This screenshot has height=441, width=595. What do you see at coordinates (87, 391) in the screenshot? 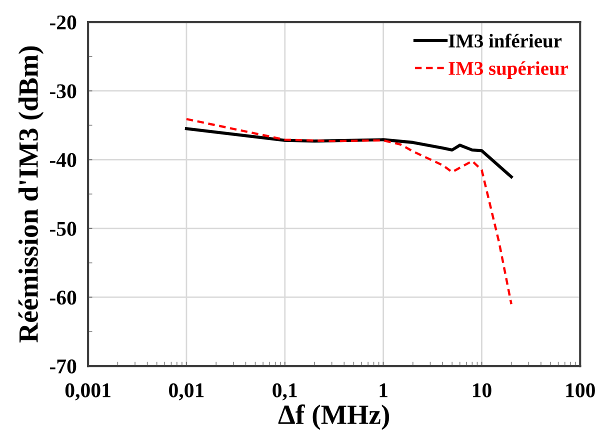
I see `x-tick-label: 0,001` at bounding box center [87, 391].